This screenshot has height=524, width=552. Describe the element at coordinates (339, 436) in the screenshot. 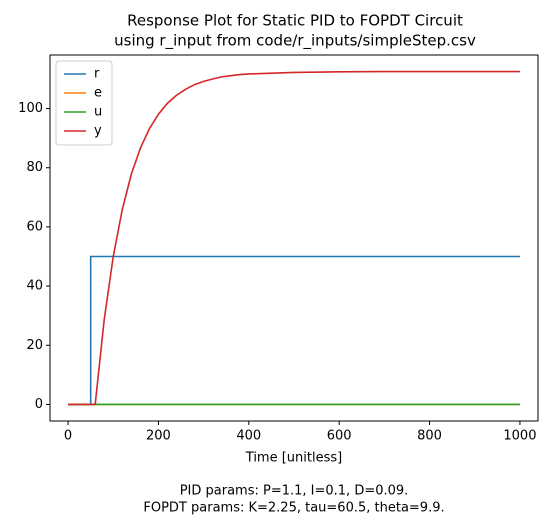

I see `x-tick-label: 600` at that location.